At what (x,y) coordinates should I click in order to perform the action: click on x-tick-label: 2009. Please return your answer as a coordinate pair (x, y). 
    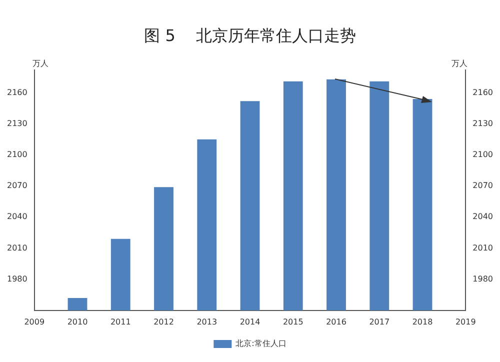
    Looking at the image, I should click on (34, 321).